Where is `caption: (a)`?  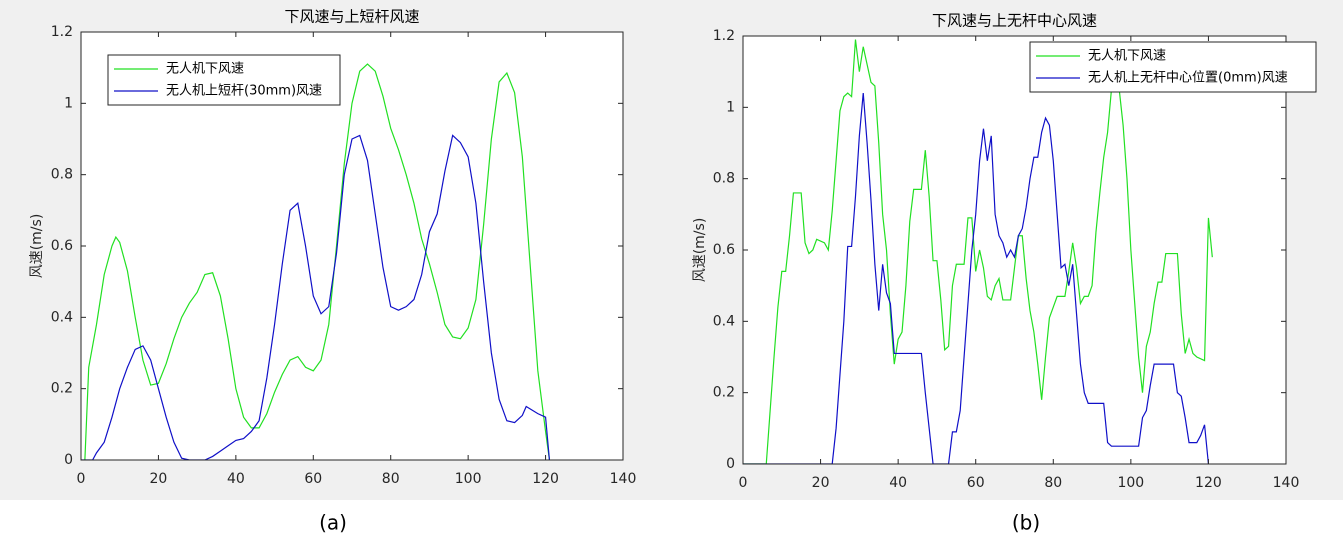
caption: (a) is located at coordinates (333, 523).